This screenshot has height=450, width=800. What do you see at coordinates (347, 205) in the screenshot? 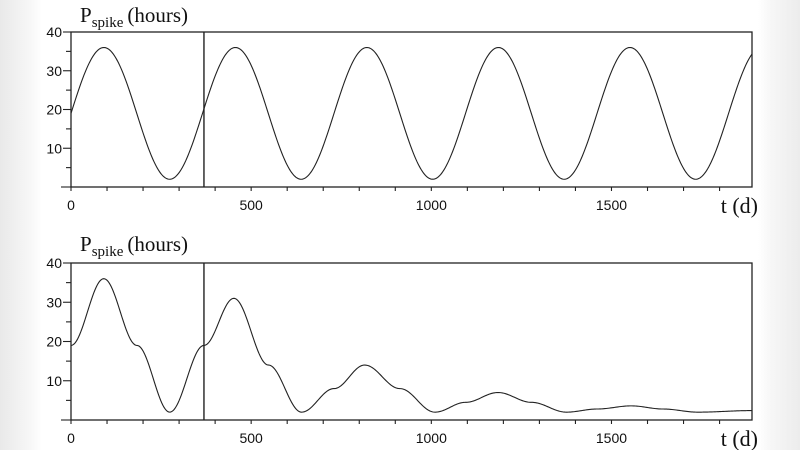
I see `top-panel-x-tick-labels: 0 500 1000 1500` at bounding box center [347, 205].